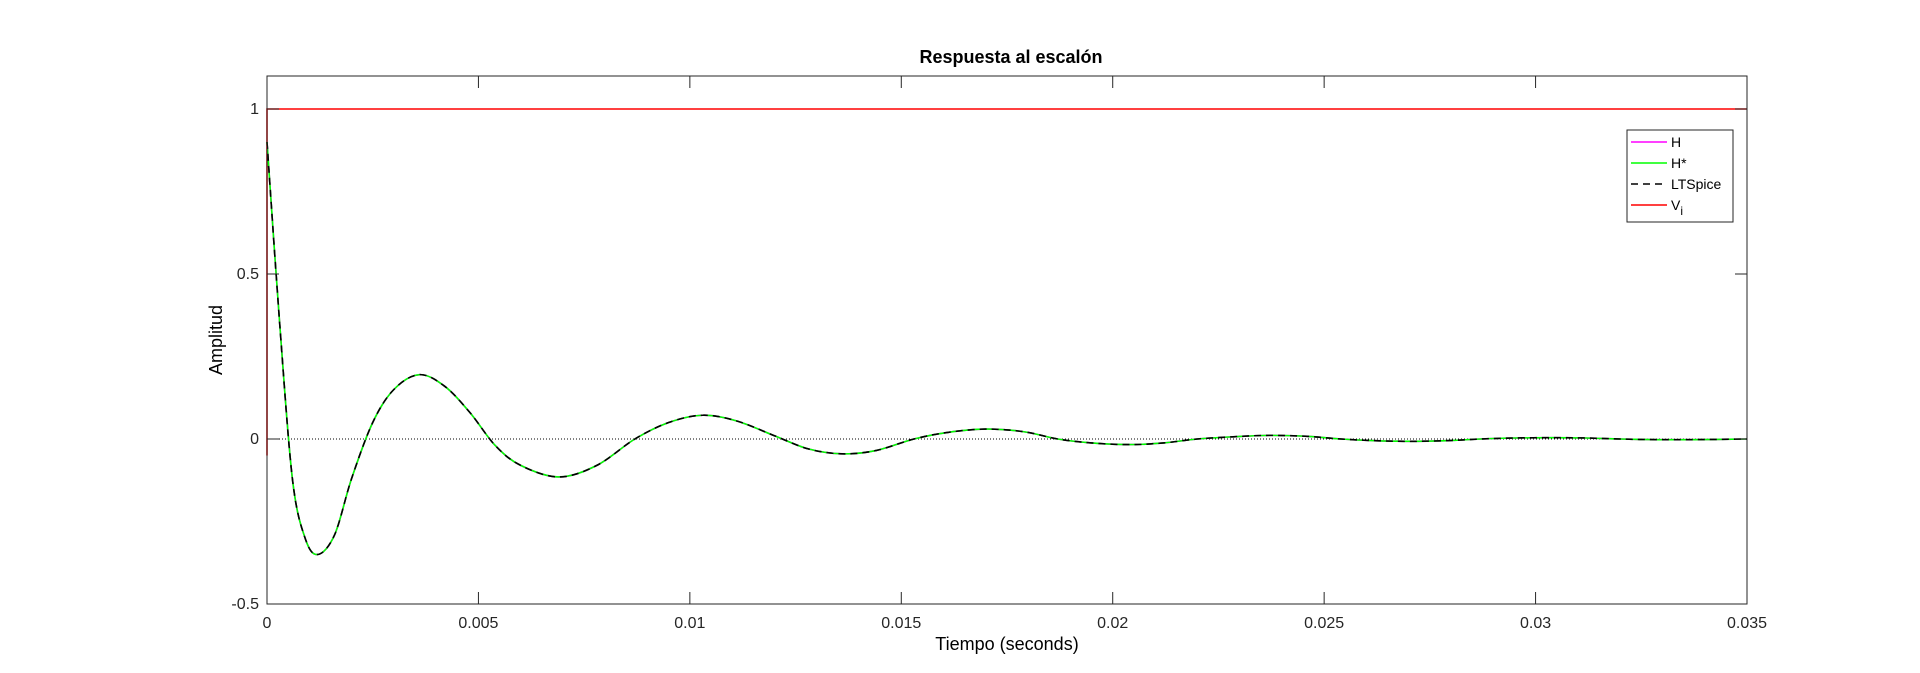 This screenshot has height=673, width=1920. I want to click on legend-label-2: H*, so click(1679, 163).